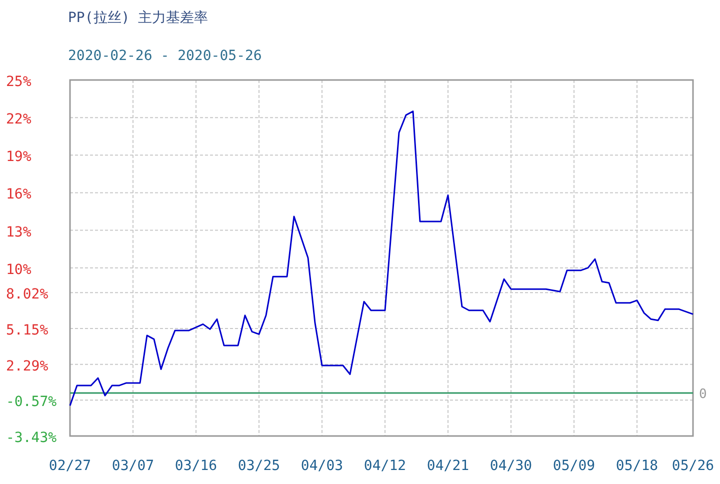 This screenshot has width=720, height=484. I want to click on x-tick-label: 05/26, so click(693, 466).